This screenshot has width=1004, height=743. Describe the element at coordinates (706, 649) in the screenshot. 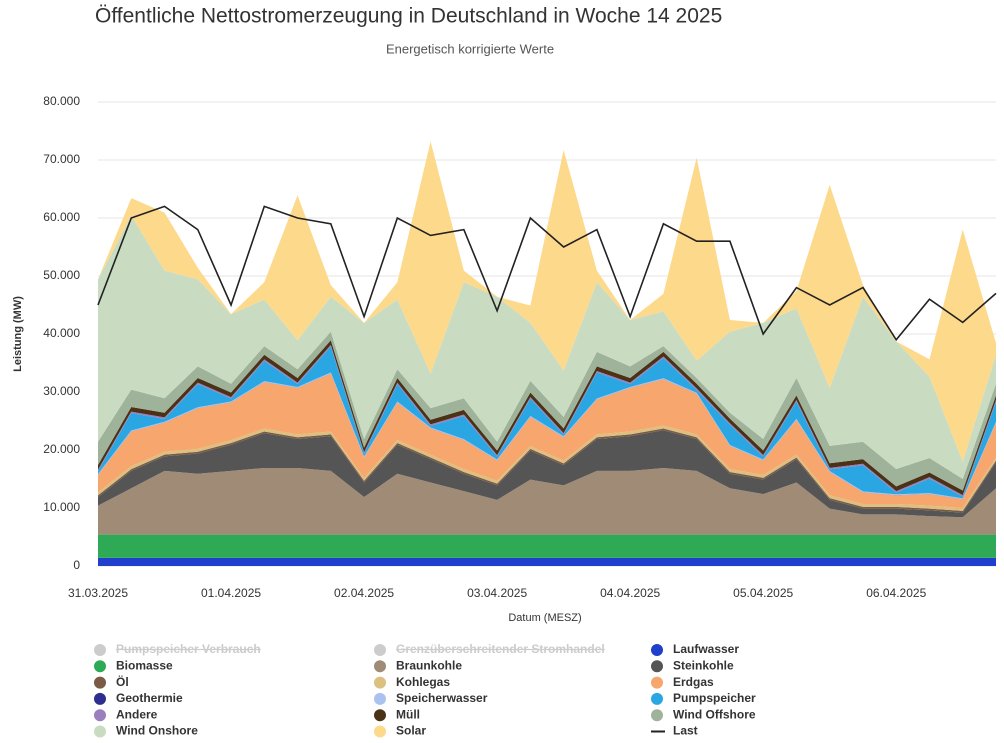

I see `legend-label: Laufwasser` at that location.